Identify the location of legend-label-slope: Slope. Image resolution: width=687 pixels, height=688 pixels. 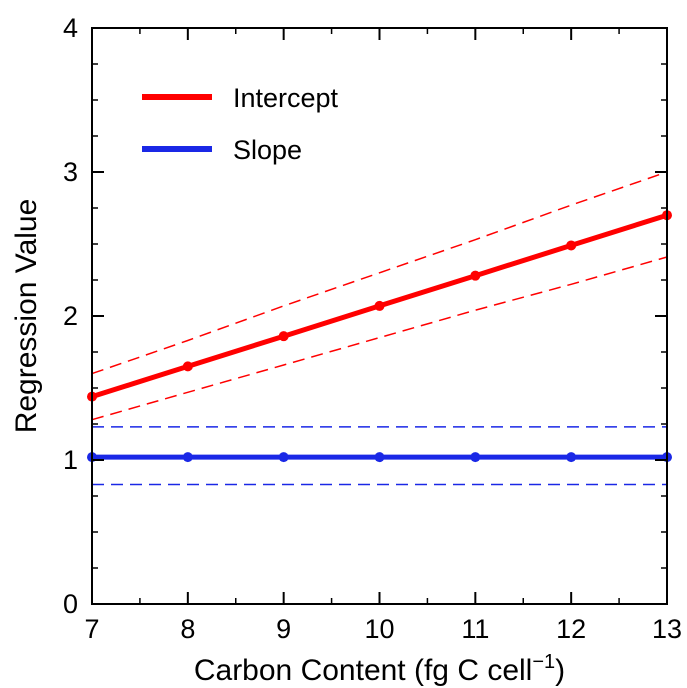
(267, 150).